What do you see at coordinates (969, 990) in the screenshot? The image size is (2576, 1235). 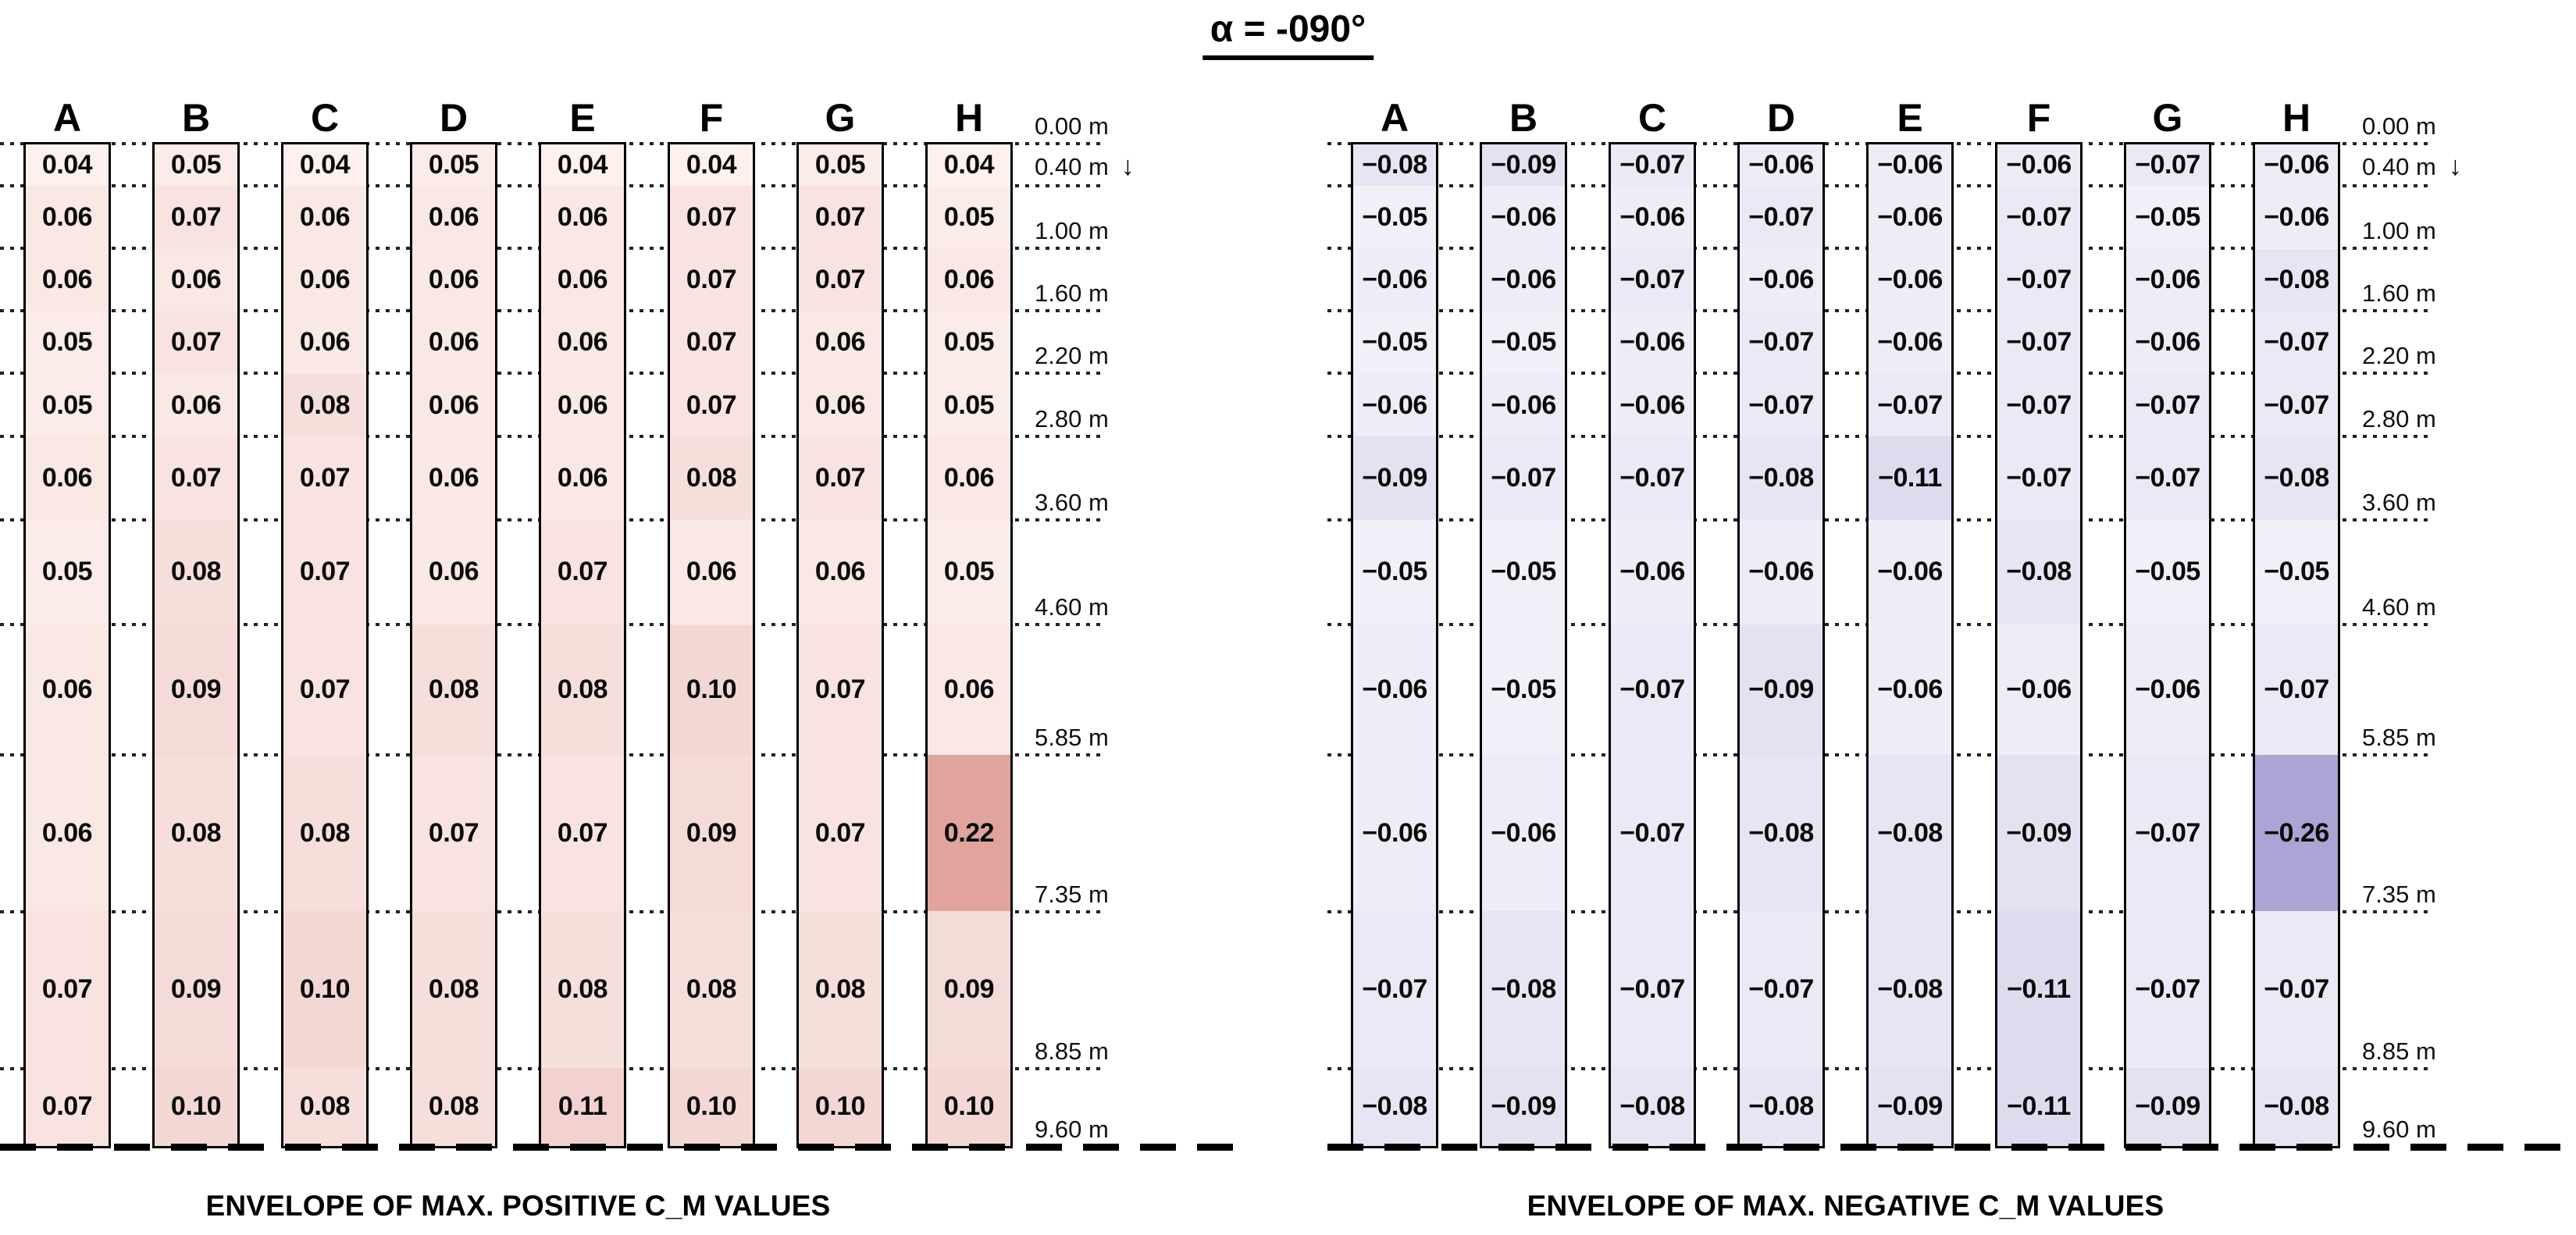 I see `heatmap-cell: 0.09` at bounding box center [969, 990].